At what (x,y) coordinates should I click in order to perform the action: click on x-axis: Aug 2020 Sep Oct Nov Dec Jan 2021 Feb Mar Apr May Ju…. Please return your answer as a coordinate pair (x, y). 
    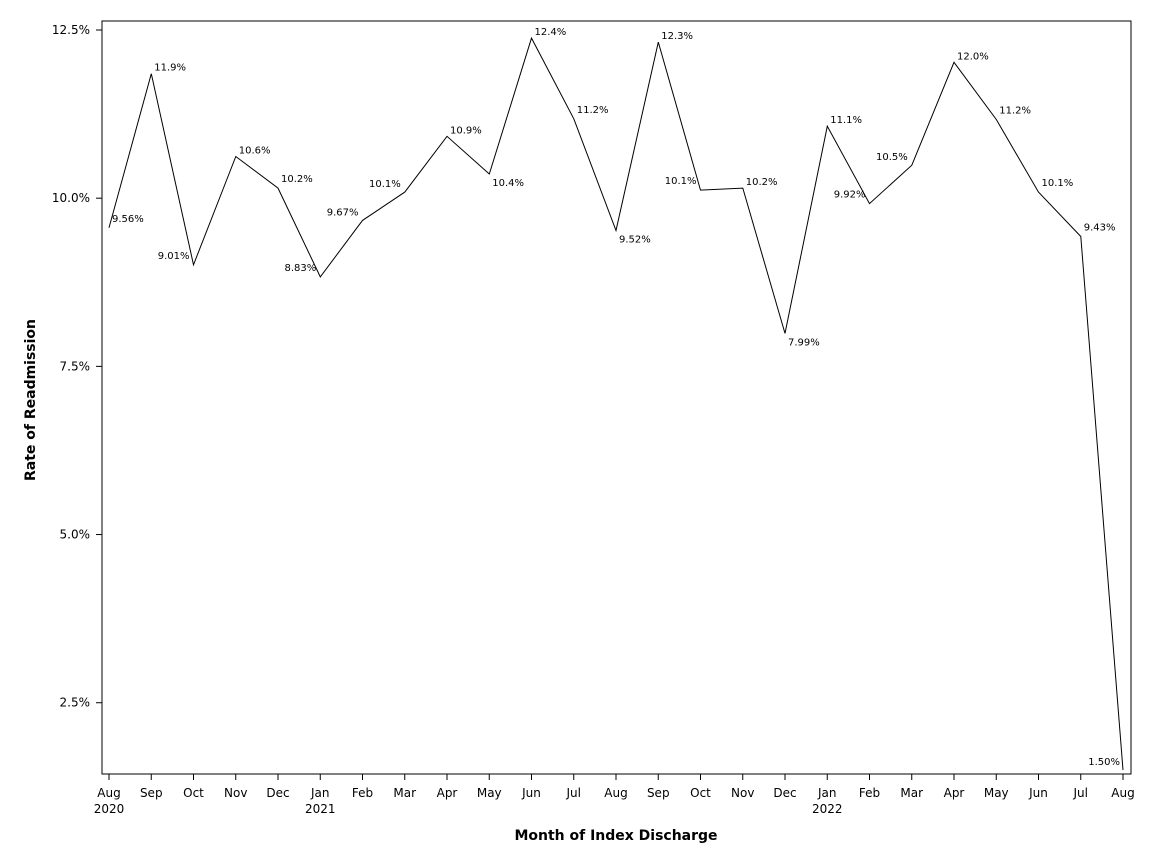
    Looking at the image, I should click on (614, 795).